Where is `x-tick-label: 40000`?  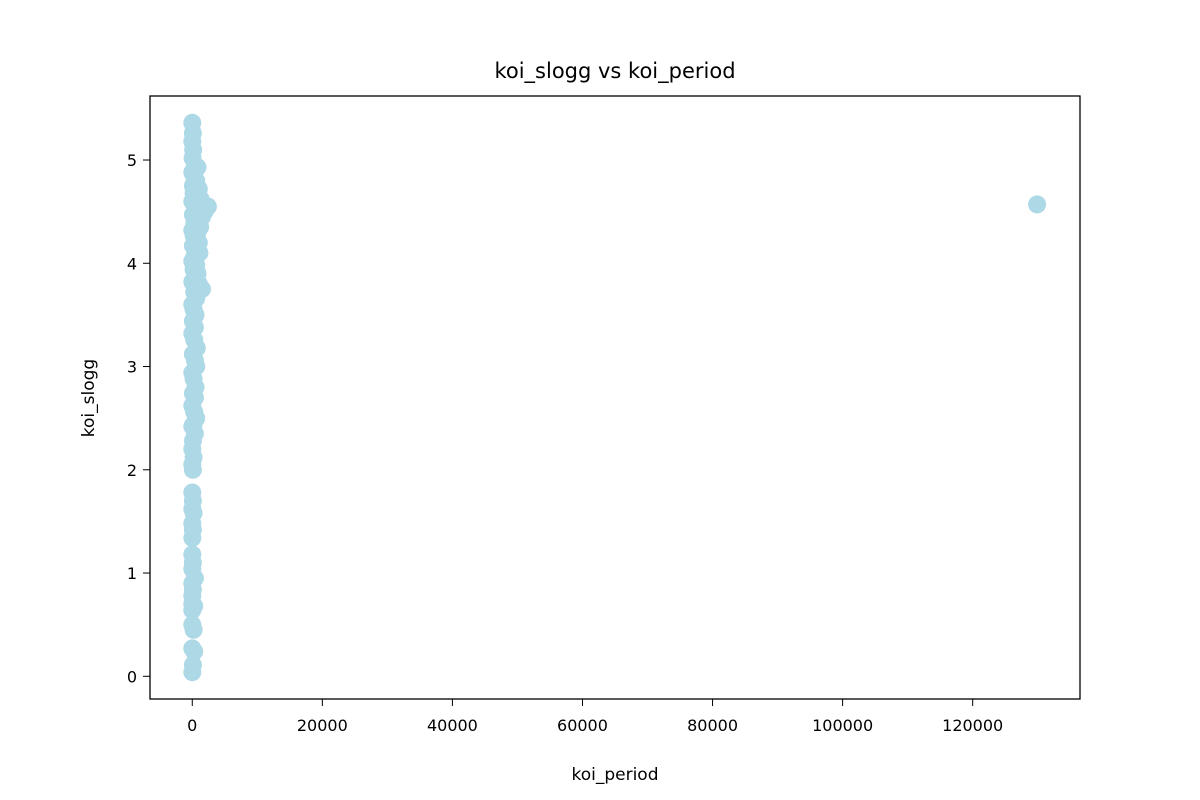
x-tick-label: 40000 is located at coordinates (452, 725).